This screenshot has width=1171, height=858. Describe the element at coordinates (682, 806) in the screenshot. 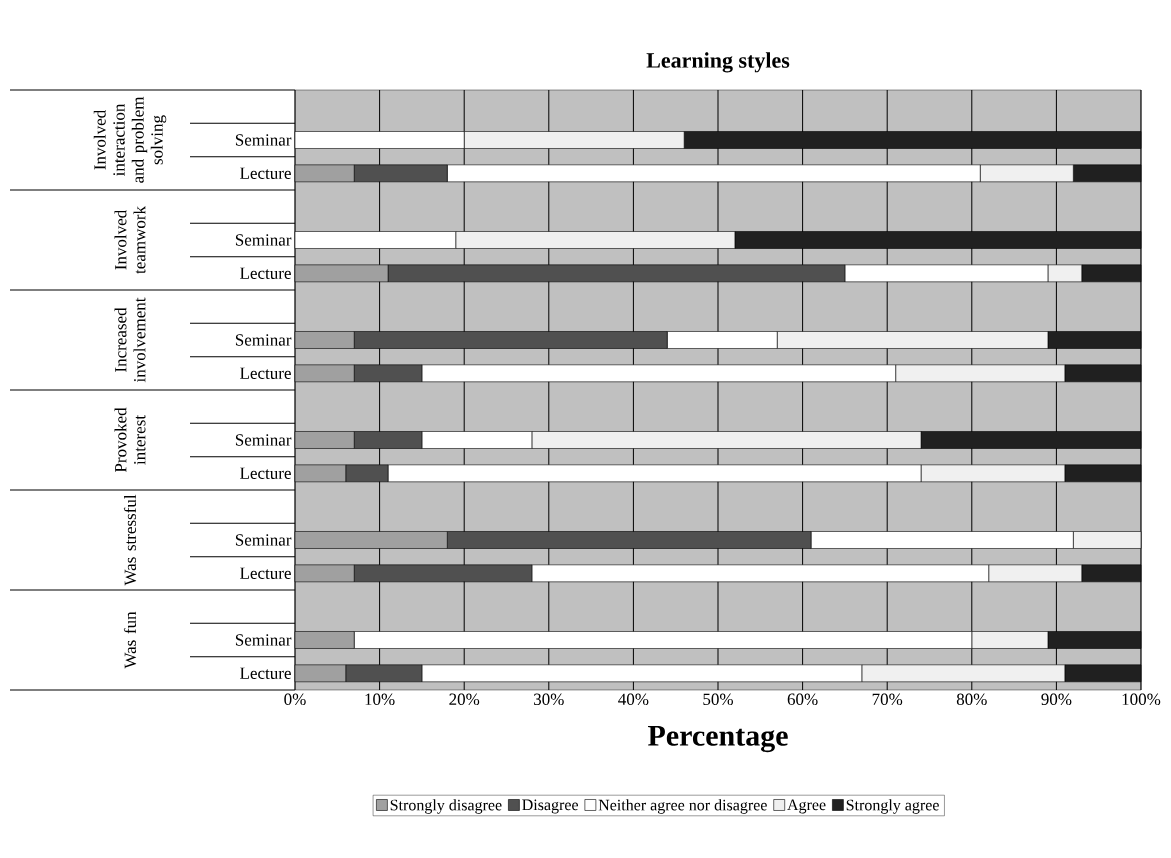

I see `legend-label: Neither agree nor disagree` at that location.